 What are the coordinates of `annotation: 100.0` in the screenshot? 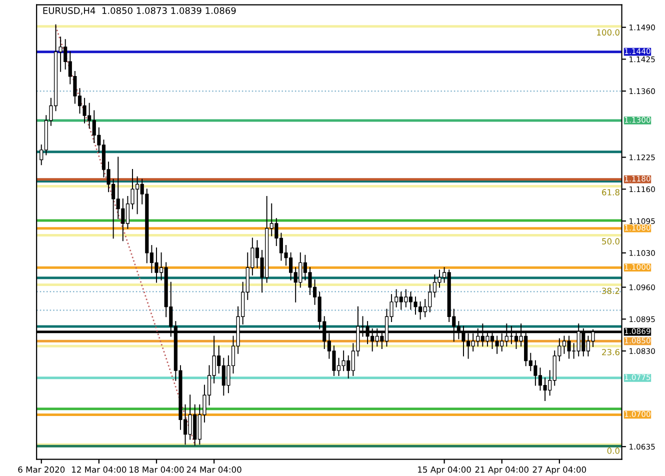 It's located at (608, 32).